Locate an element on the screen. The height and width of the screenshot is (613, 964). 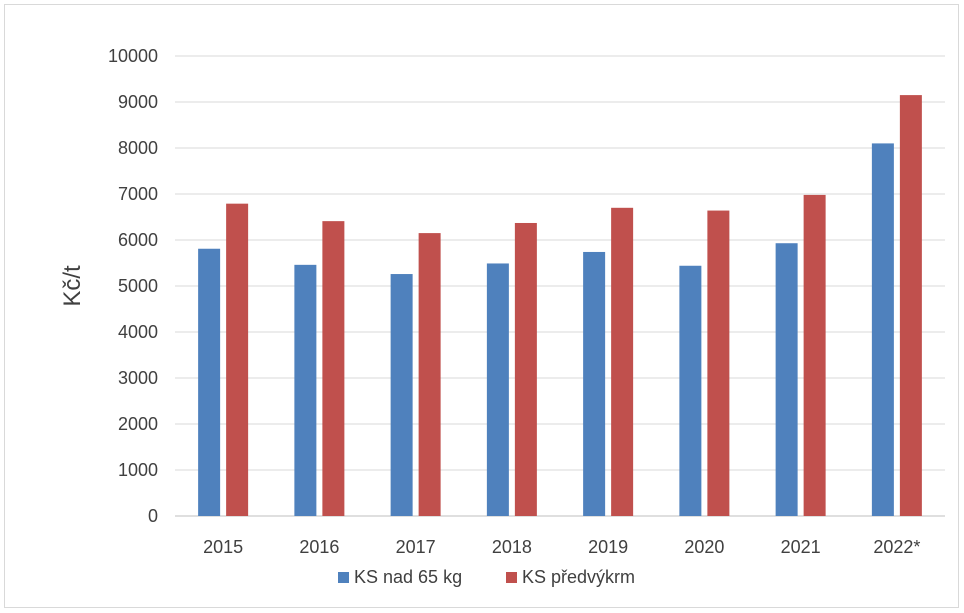
y-tick-label: 7000 is located at coordinates (138, 194).